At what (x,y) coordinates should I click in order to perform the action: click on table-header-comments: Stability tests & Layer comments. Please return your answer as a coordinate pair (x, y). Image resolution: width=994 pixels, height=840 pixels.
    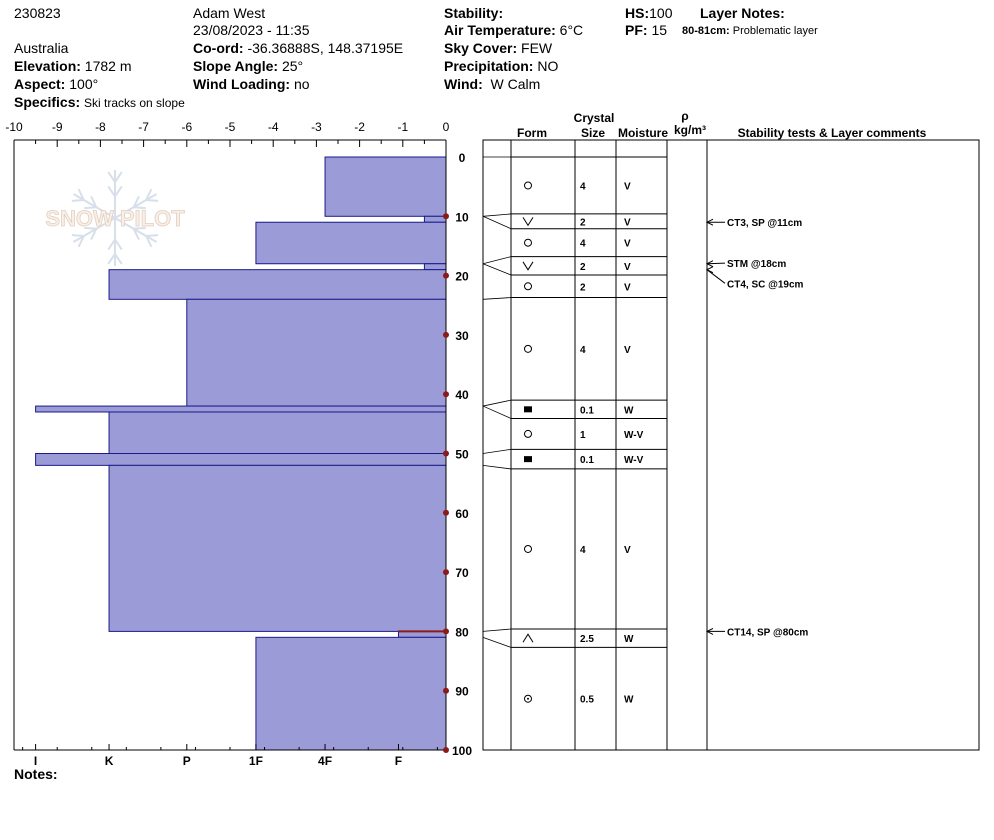
    Looking at the image, I should click on (832, 133).